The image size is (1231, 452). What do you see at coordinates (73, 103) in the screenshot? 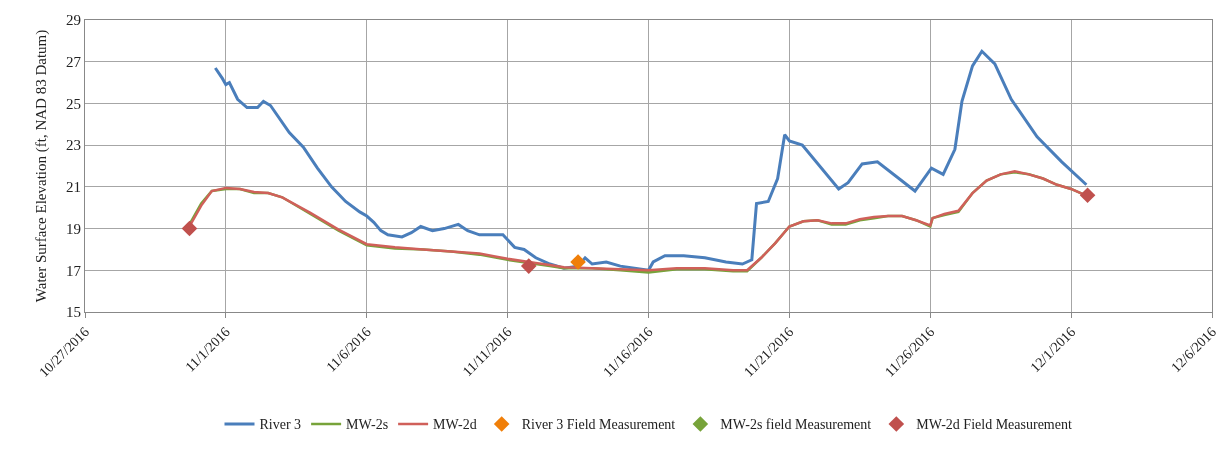
I see `y-tick-label: 25` at bounding box center [73, 103].